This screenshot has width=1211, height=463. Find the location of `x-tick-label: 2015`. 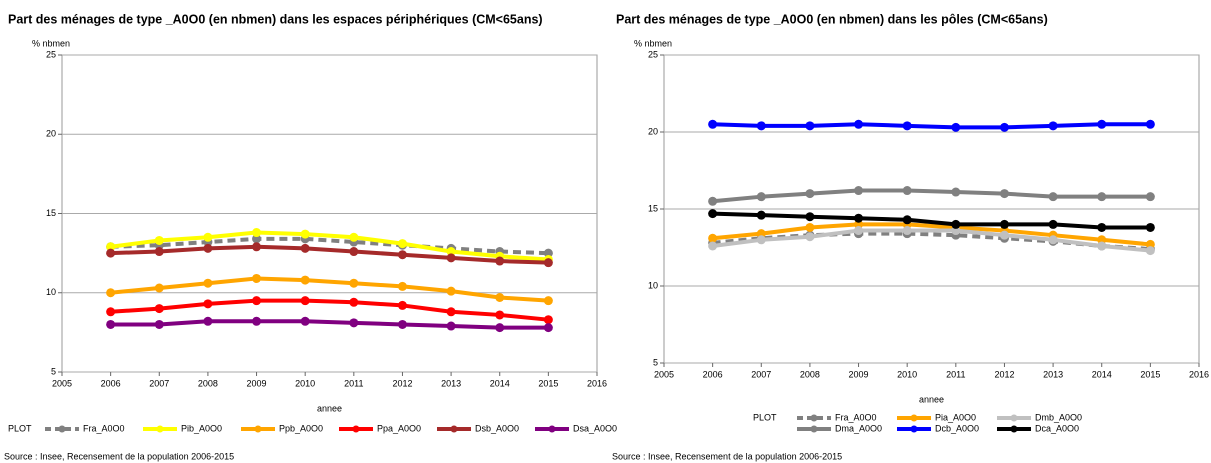

x-tick-label: 2015 is located at coordinates (548, 383).